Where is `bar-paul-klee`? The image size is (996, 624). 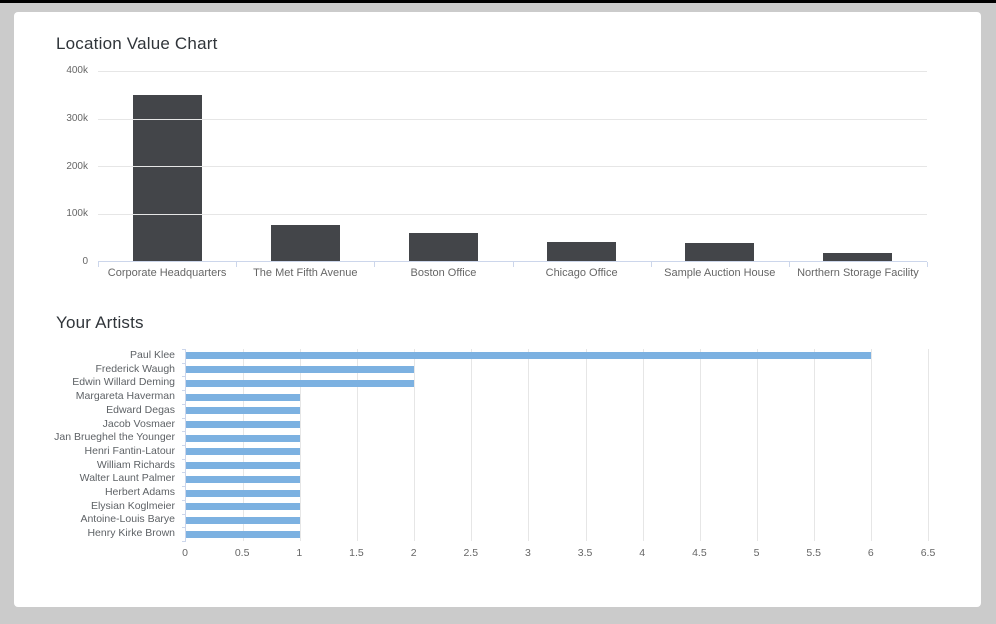
bar-paul-klee is located at coordinates (528, 356).